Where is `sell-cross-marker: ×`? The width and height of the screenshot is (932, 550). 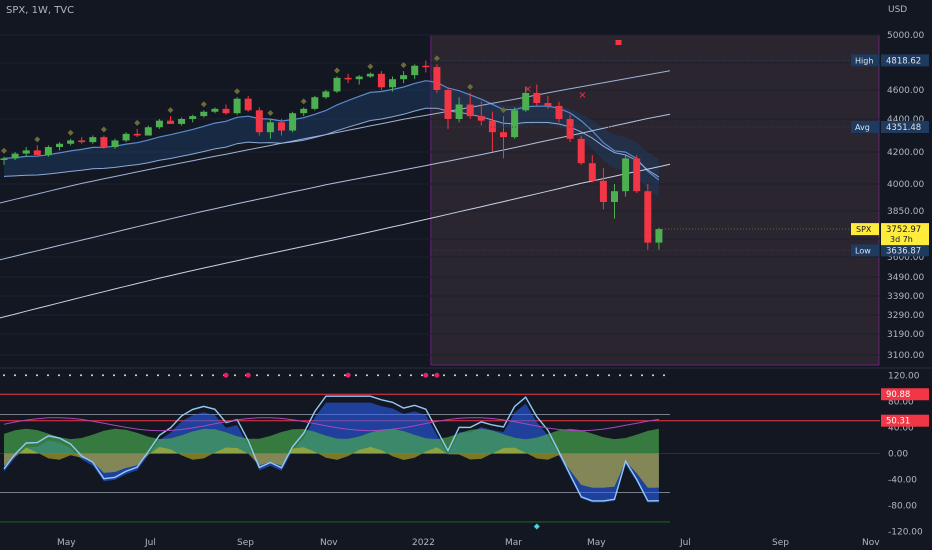
sell-cross-marker: × is located at coordinates (528, 89).